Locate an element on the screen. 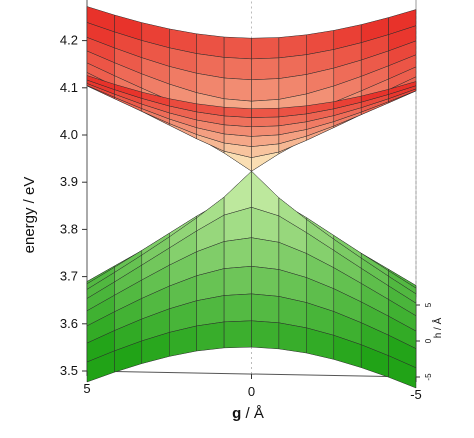  g-axis-ticks: 5 0 -5 is located at coordinates (252, 386).